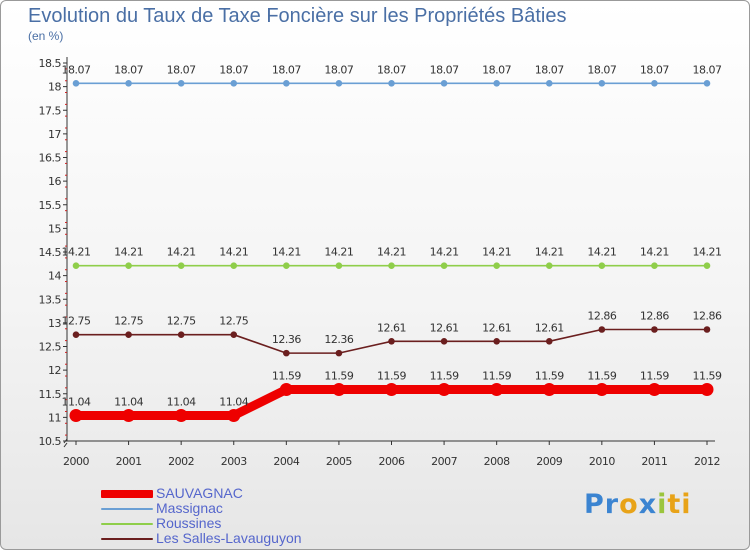 The width and height of the screenshot is (750, 550). What do you see at coordinates (54, 87) in the screenshot?
I see `y-tick-label: 18` at bounding box center [54, 87].